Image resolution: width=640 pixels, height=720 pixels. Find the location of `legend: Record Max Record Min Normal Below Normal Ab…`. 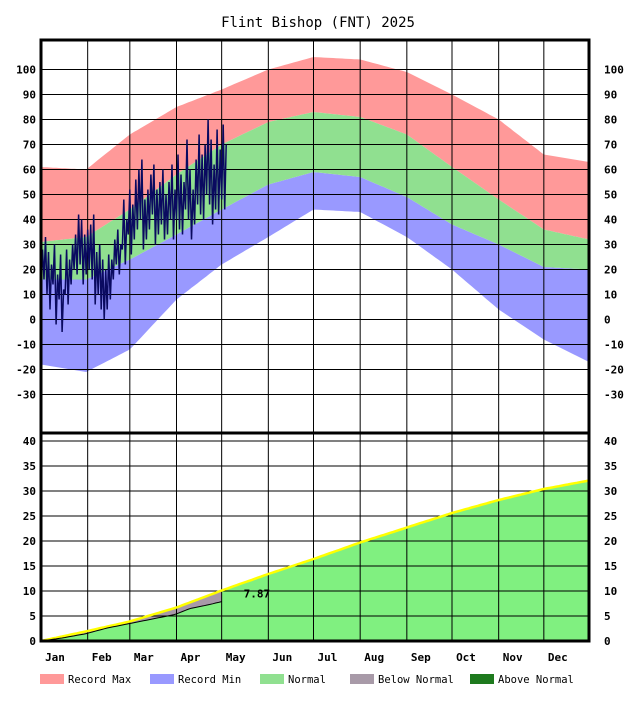

legend: Record Max Record Min Normal Below Normal Ab… is located at coordinates (307, 680).